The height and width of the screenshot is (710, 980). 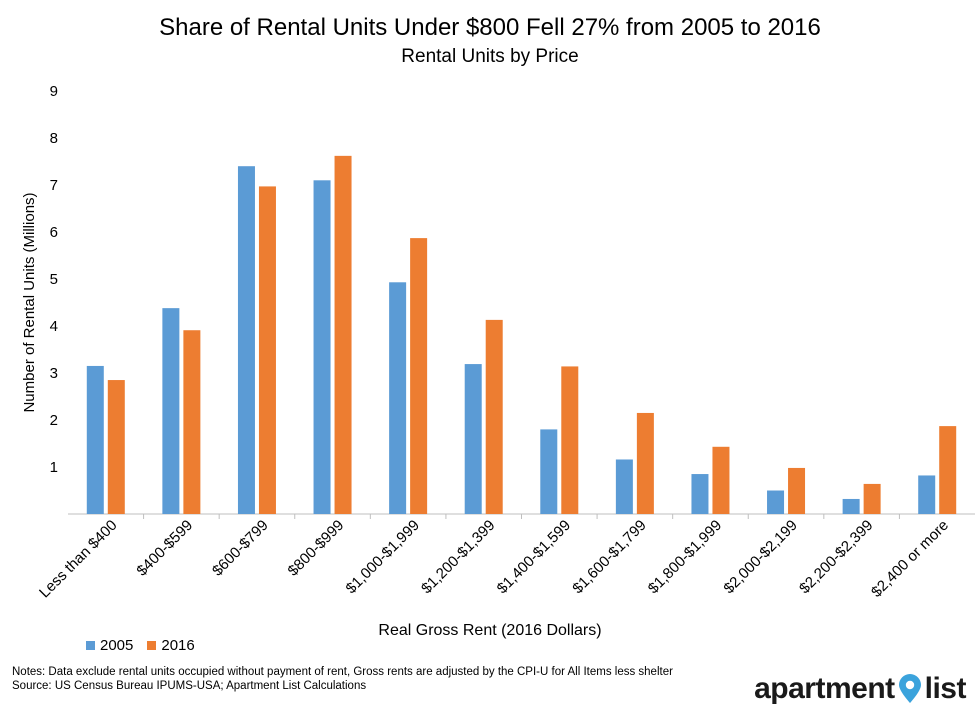 I want to click on x-tick-label: $1,000-$1,999, so click(x=383, y=557).